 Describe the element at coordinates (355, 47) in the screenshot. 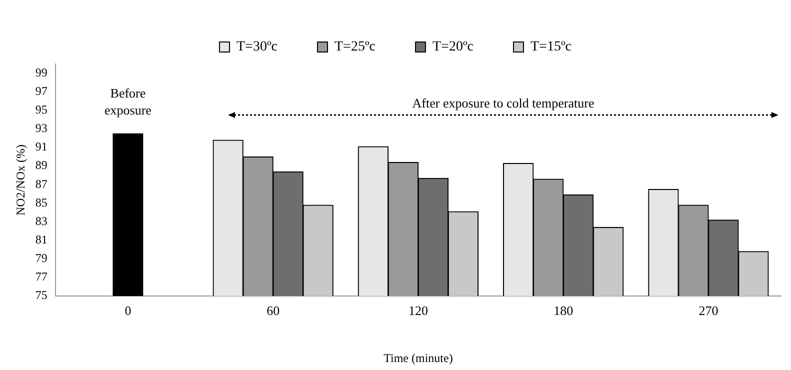

I see `legend-label: T=25ºc` at that location.